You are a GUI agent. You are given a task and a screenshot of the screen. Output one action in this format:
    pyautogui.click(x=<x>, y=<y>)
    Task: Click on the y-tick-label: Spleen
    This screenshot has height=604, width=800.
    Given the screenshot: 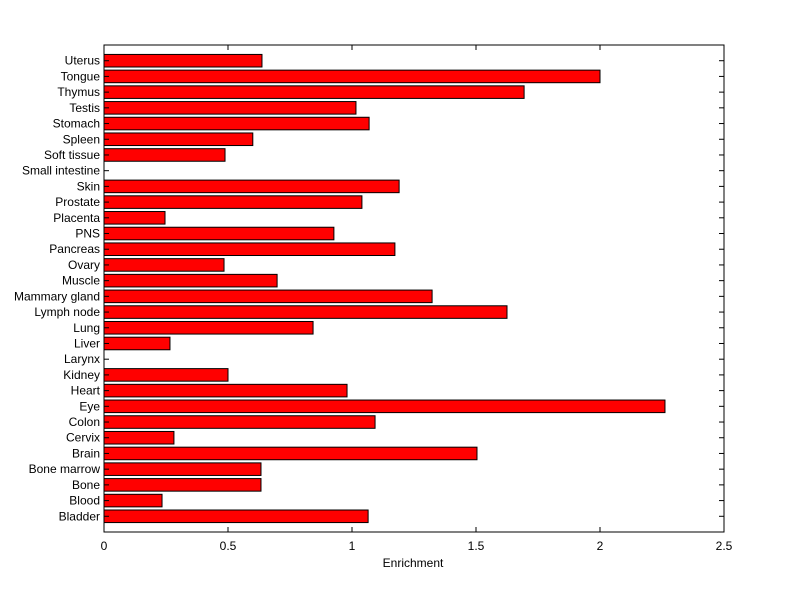 What is the action you would take?
    pyautogui.click(x=81, y=139)
    